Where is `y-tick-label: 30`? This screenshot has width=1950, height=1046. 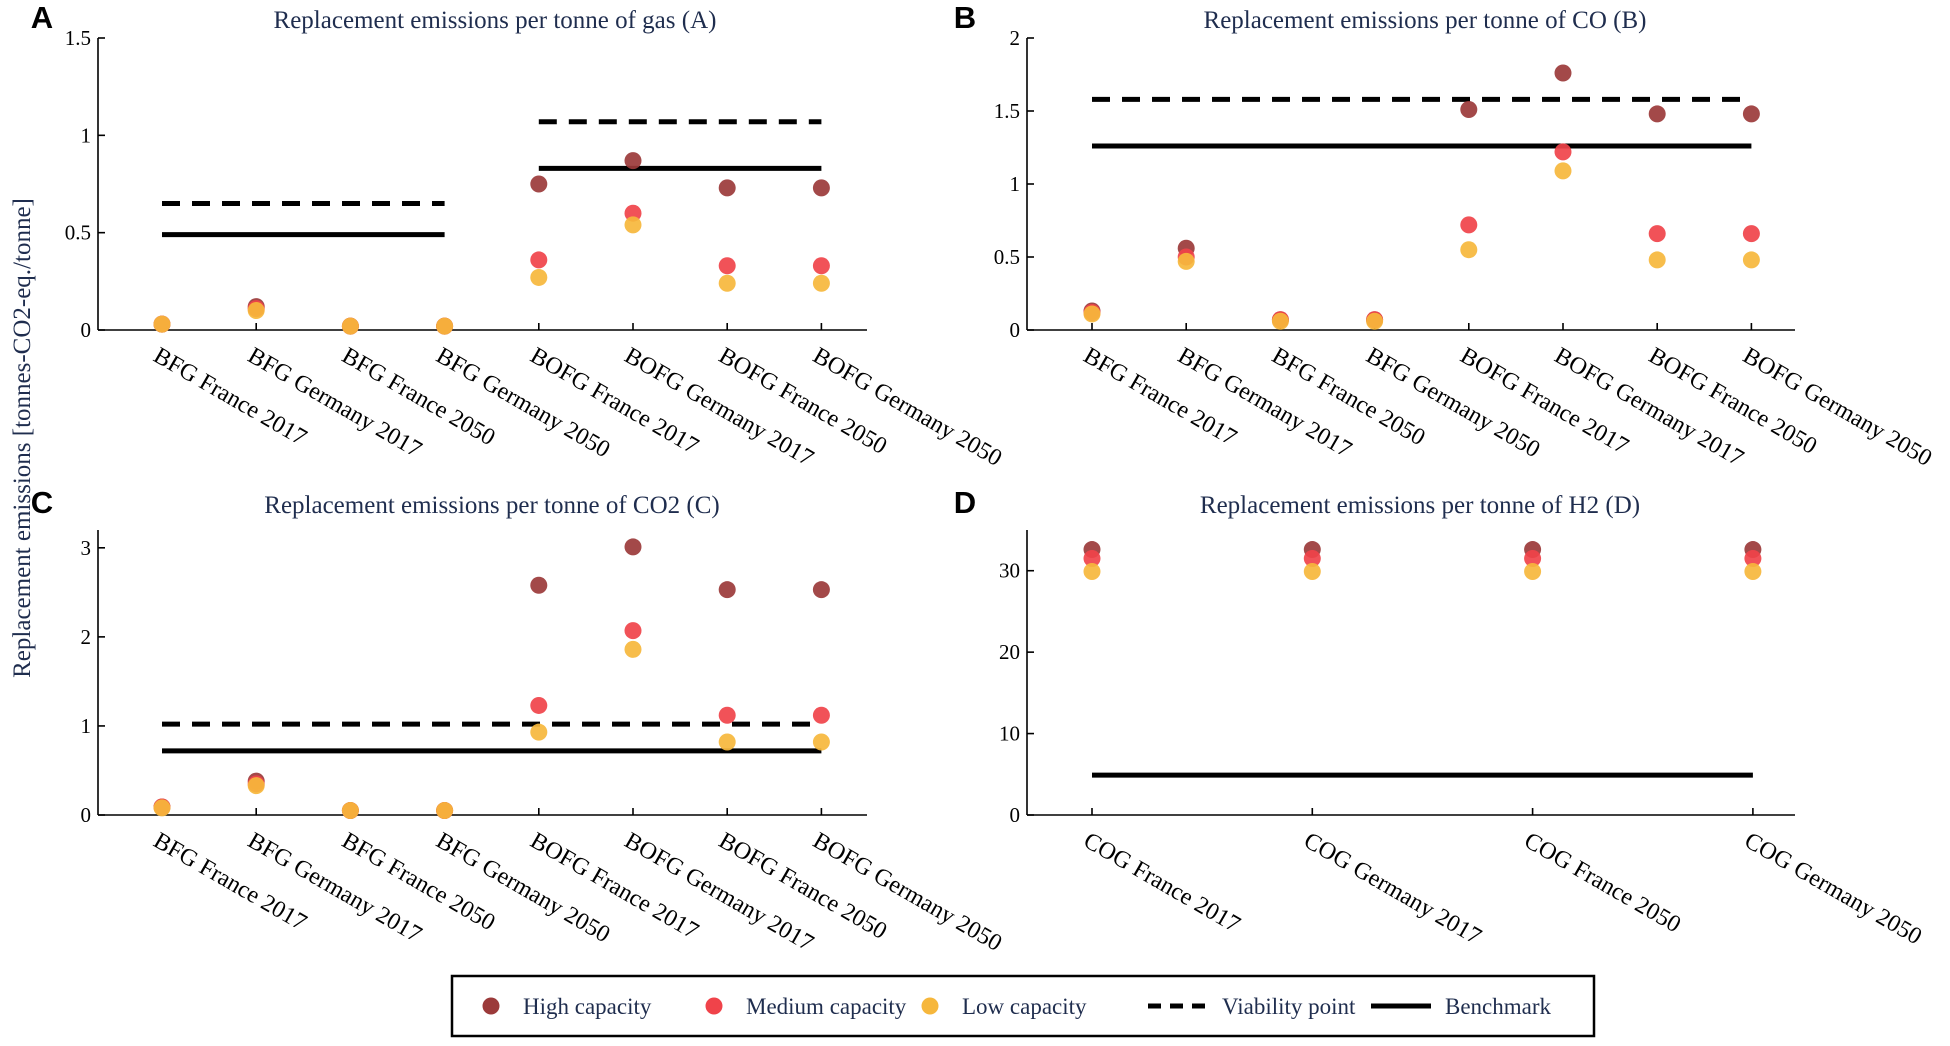
y-tick-label: 30 is located at coordinates (1009, 571).